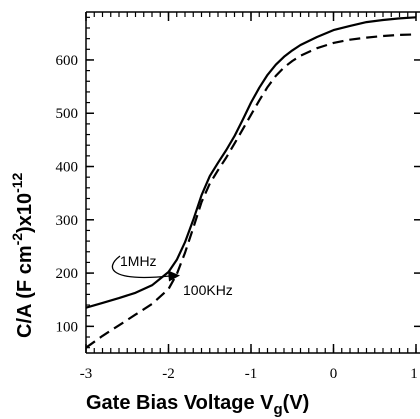 The image size is (420, 419). Describe the element at coordinates (67, 194) in the screenshot. I see `y-tick-labels: 100 200 300 400 500 600` at that location.